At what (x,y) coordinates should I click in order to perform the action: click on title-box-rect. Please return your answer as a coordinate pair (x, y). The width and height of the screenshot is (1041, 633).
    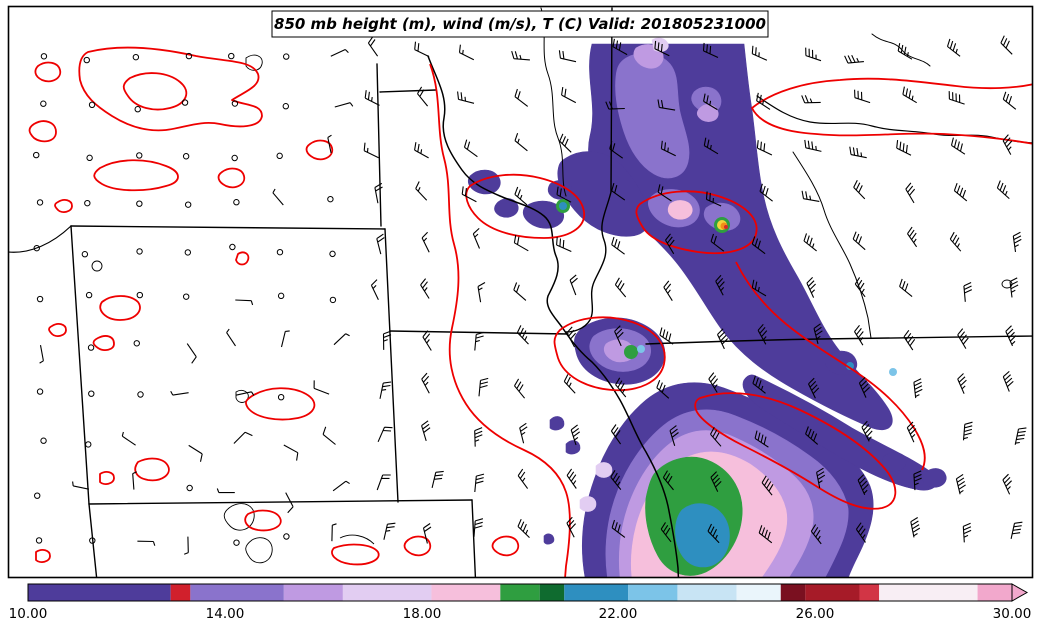
    Looking at the image, I should click on (520, 24).